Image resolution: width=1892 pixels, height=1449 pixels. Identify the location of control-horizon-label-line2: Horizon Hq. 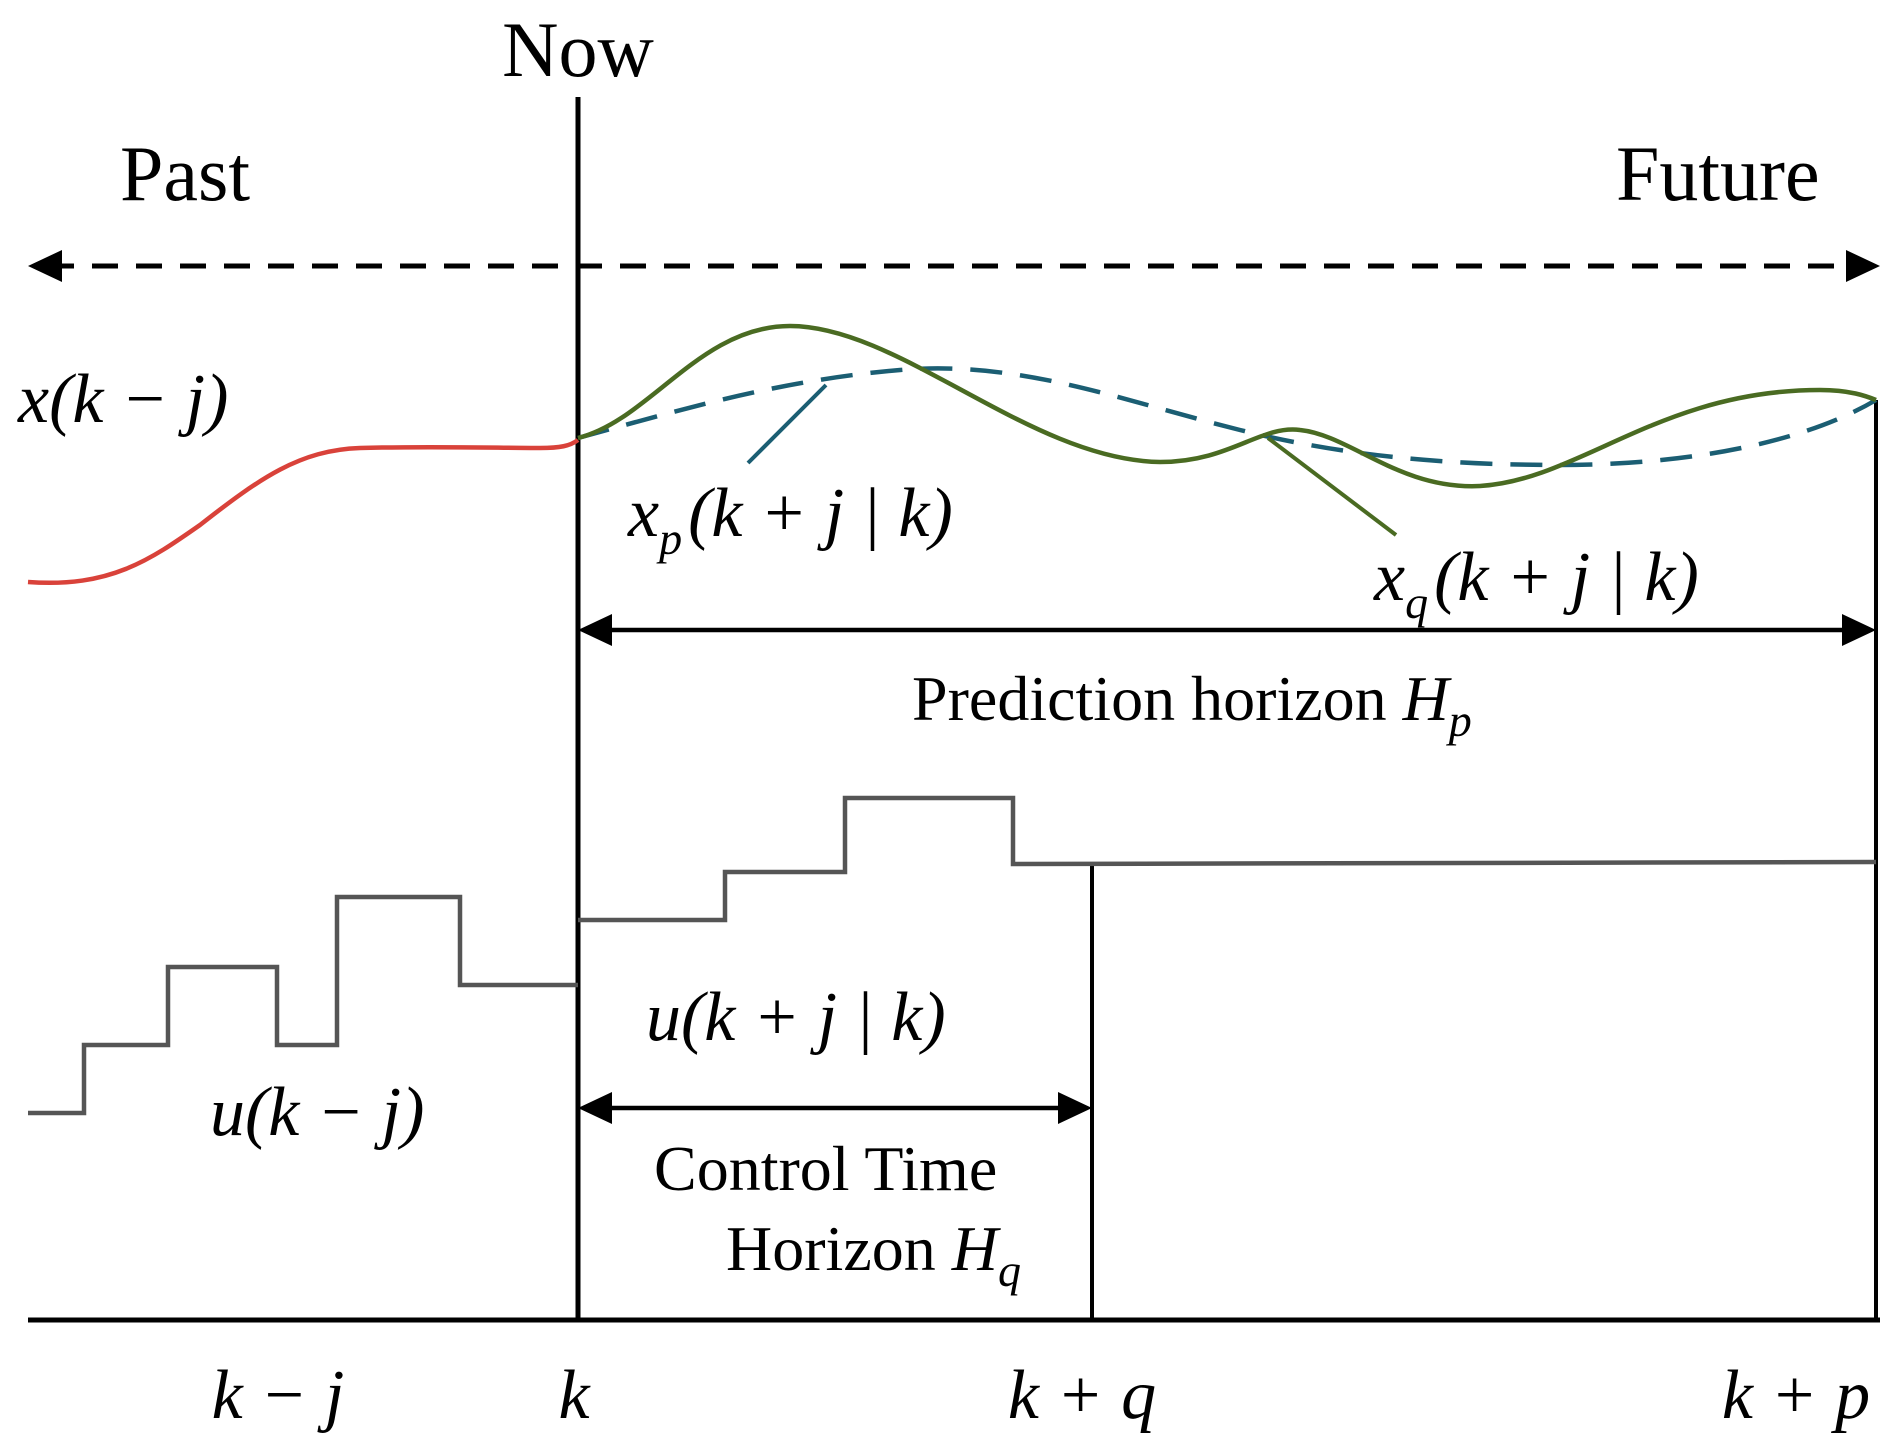
(873, 1254).